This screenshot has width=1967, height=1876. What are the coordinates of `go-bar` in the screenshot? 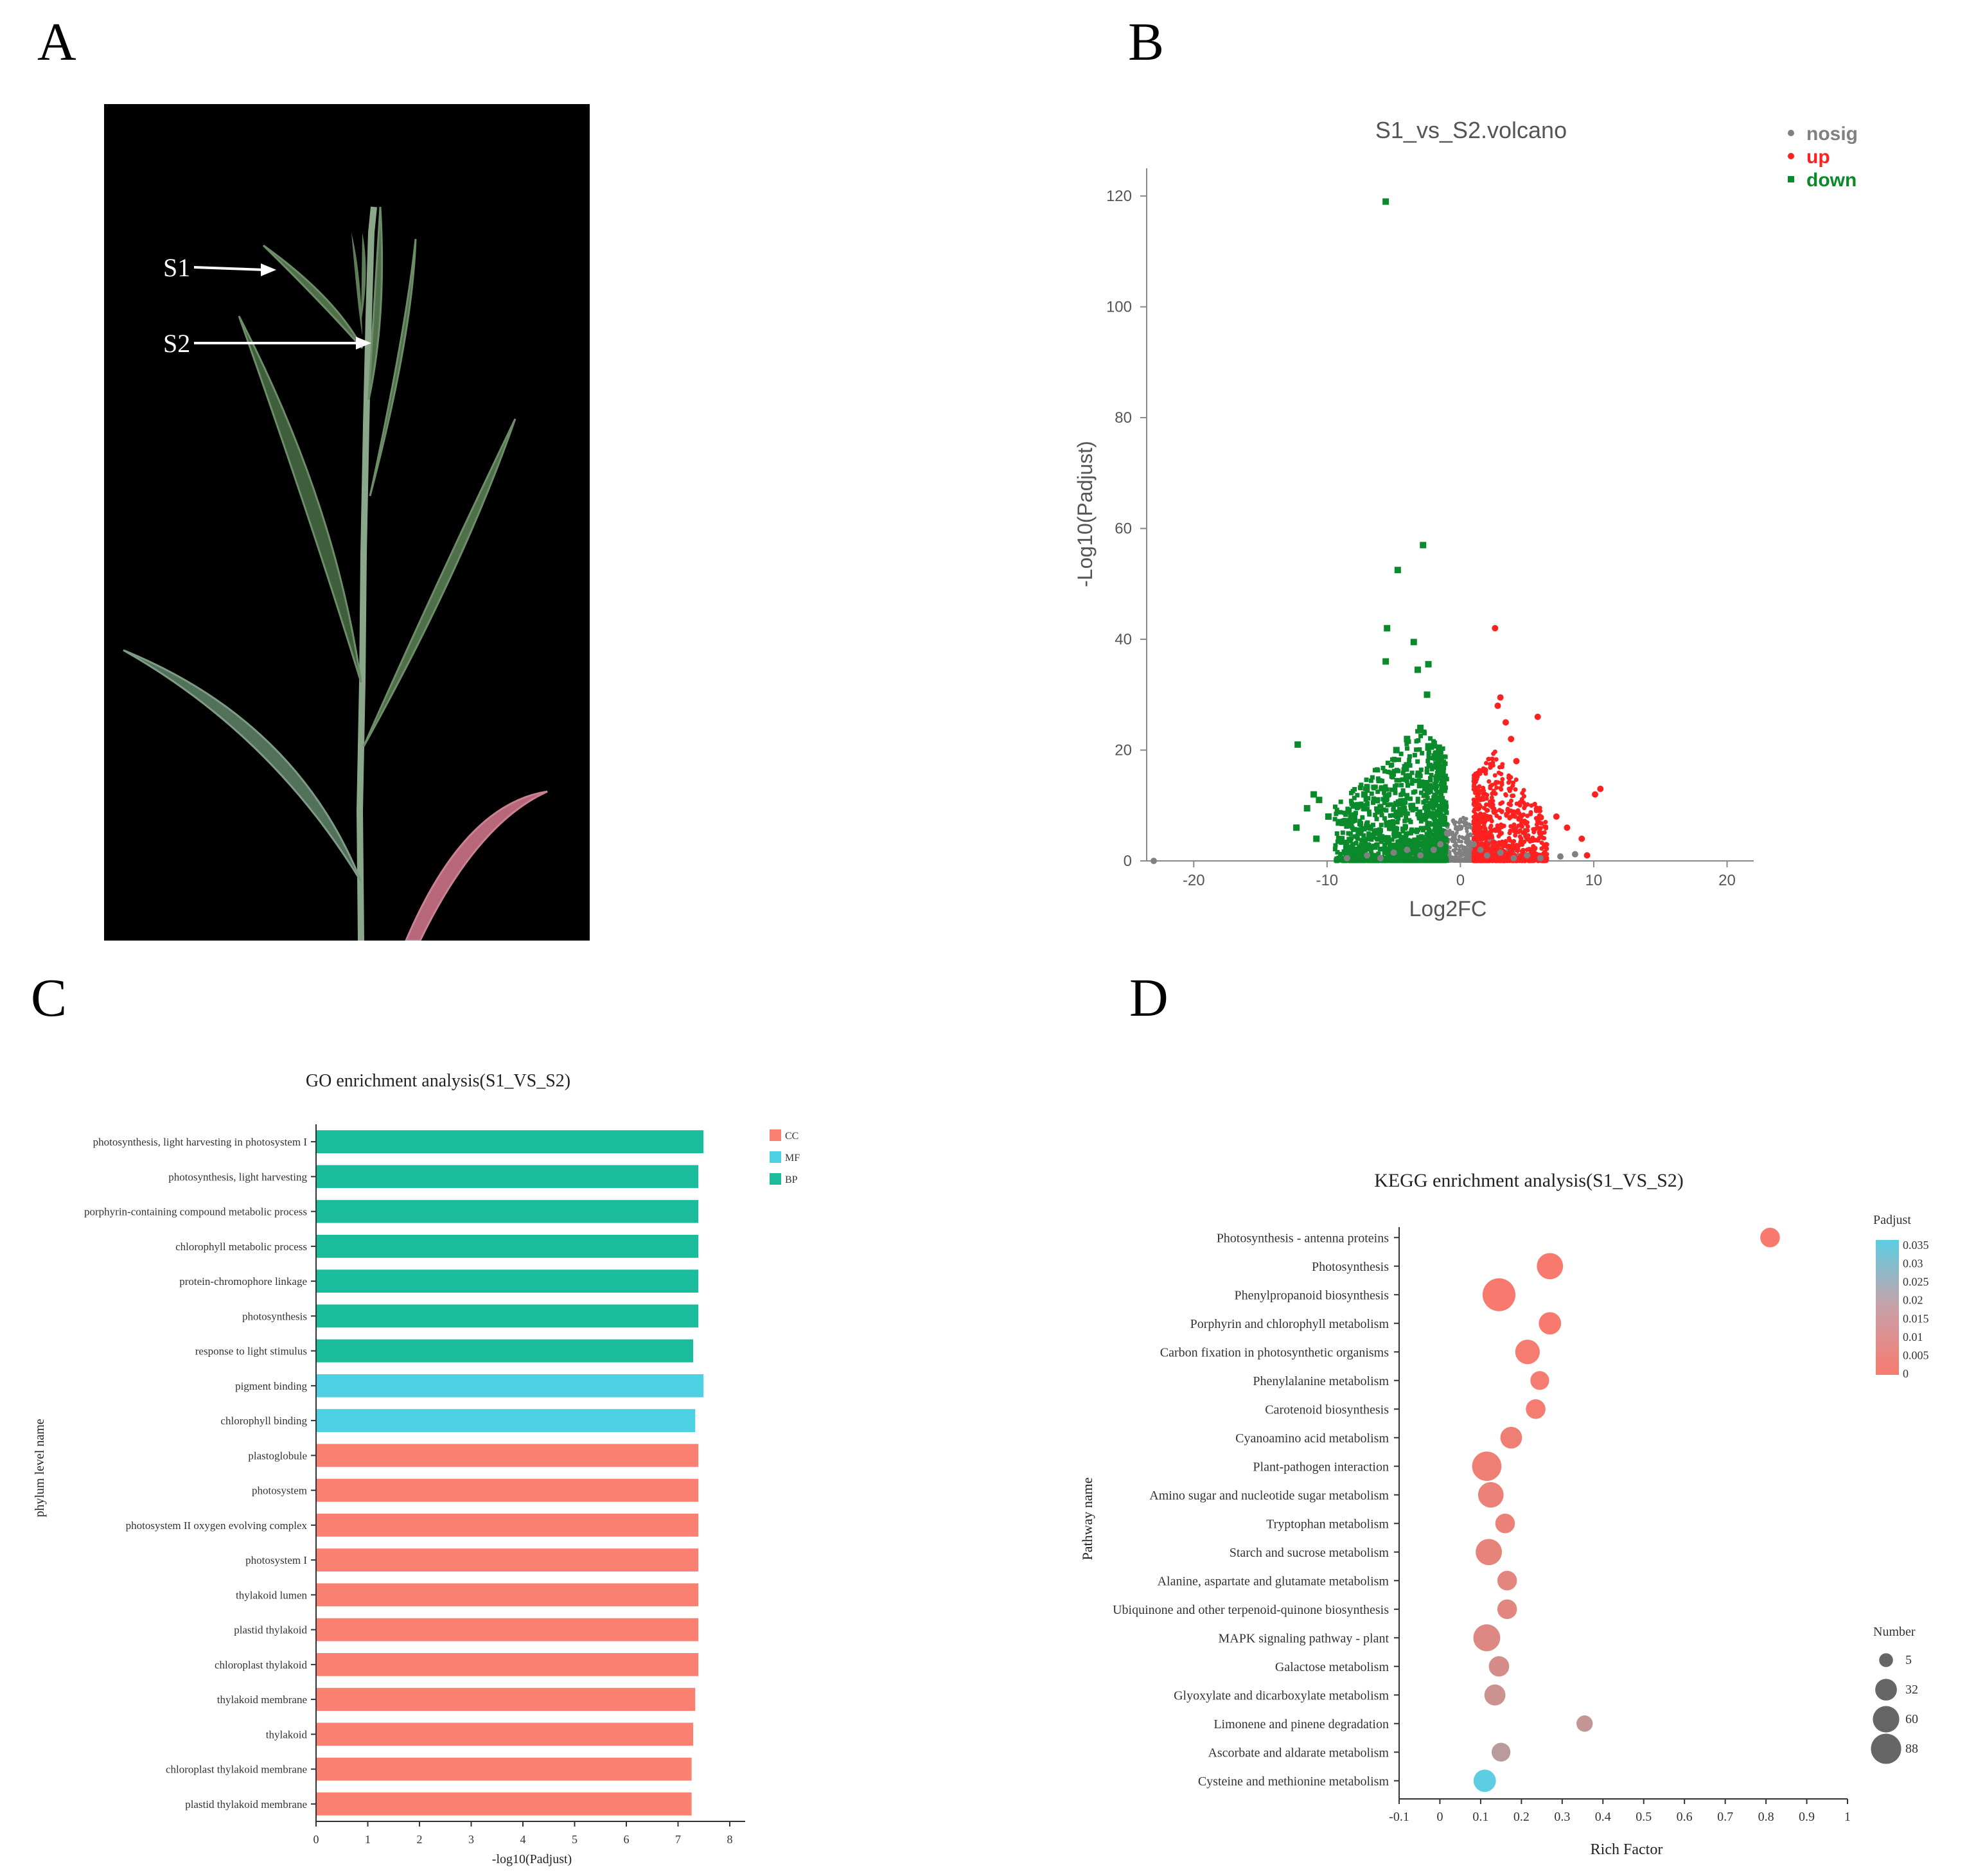 It's located at (508, 1455).